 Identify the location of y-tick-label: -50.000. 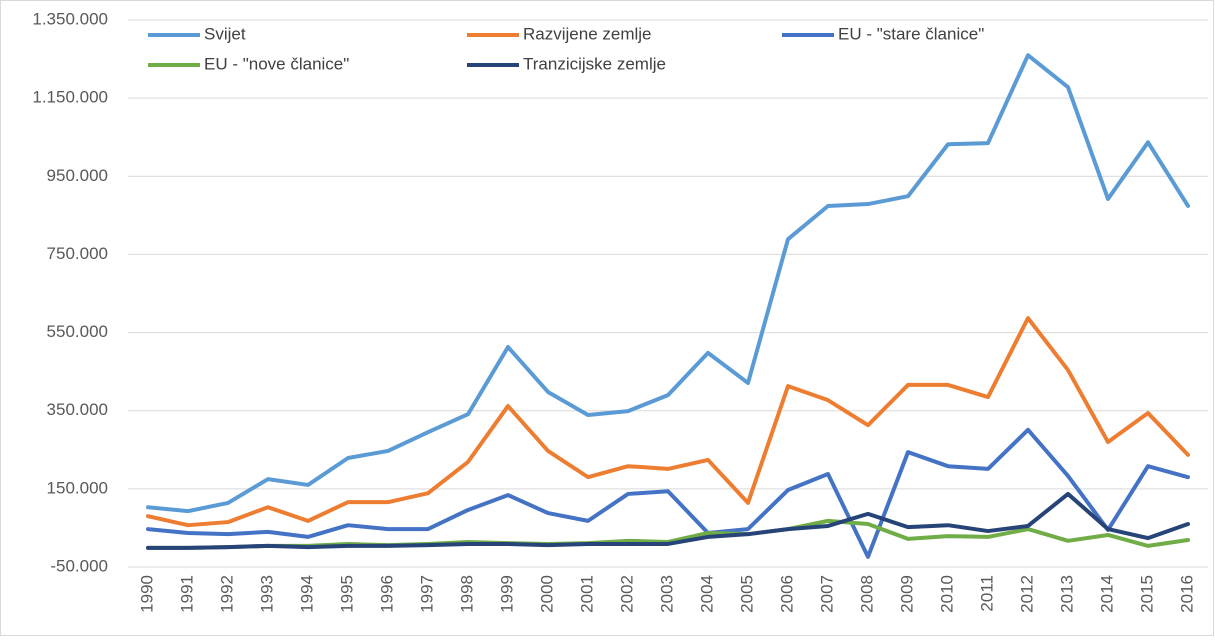
(79, 565).